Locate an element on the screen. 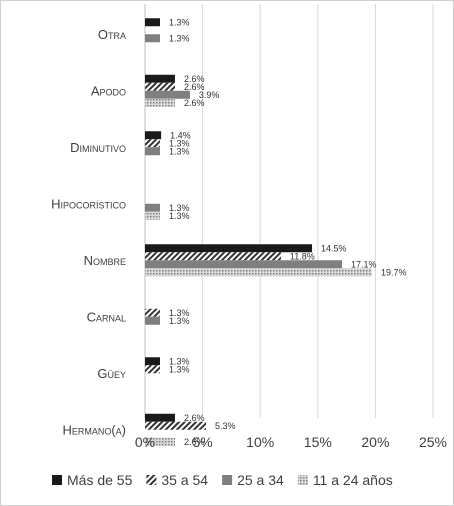  data-label: 11.8% is located at coordinates (302, 256).